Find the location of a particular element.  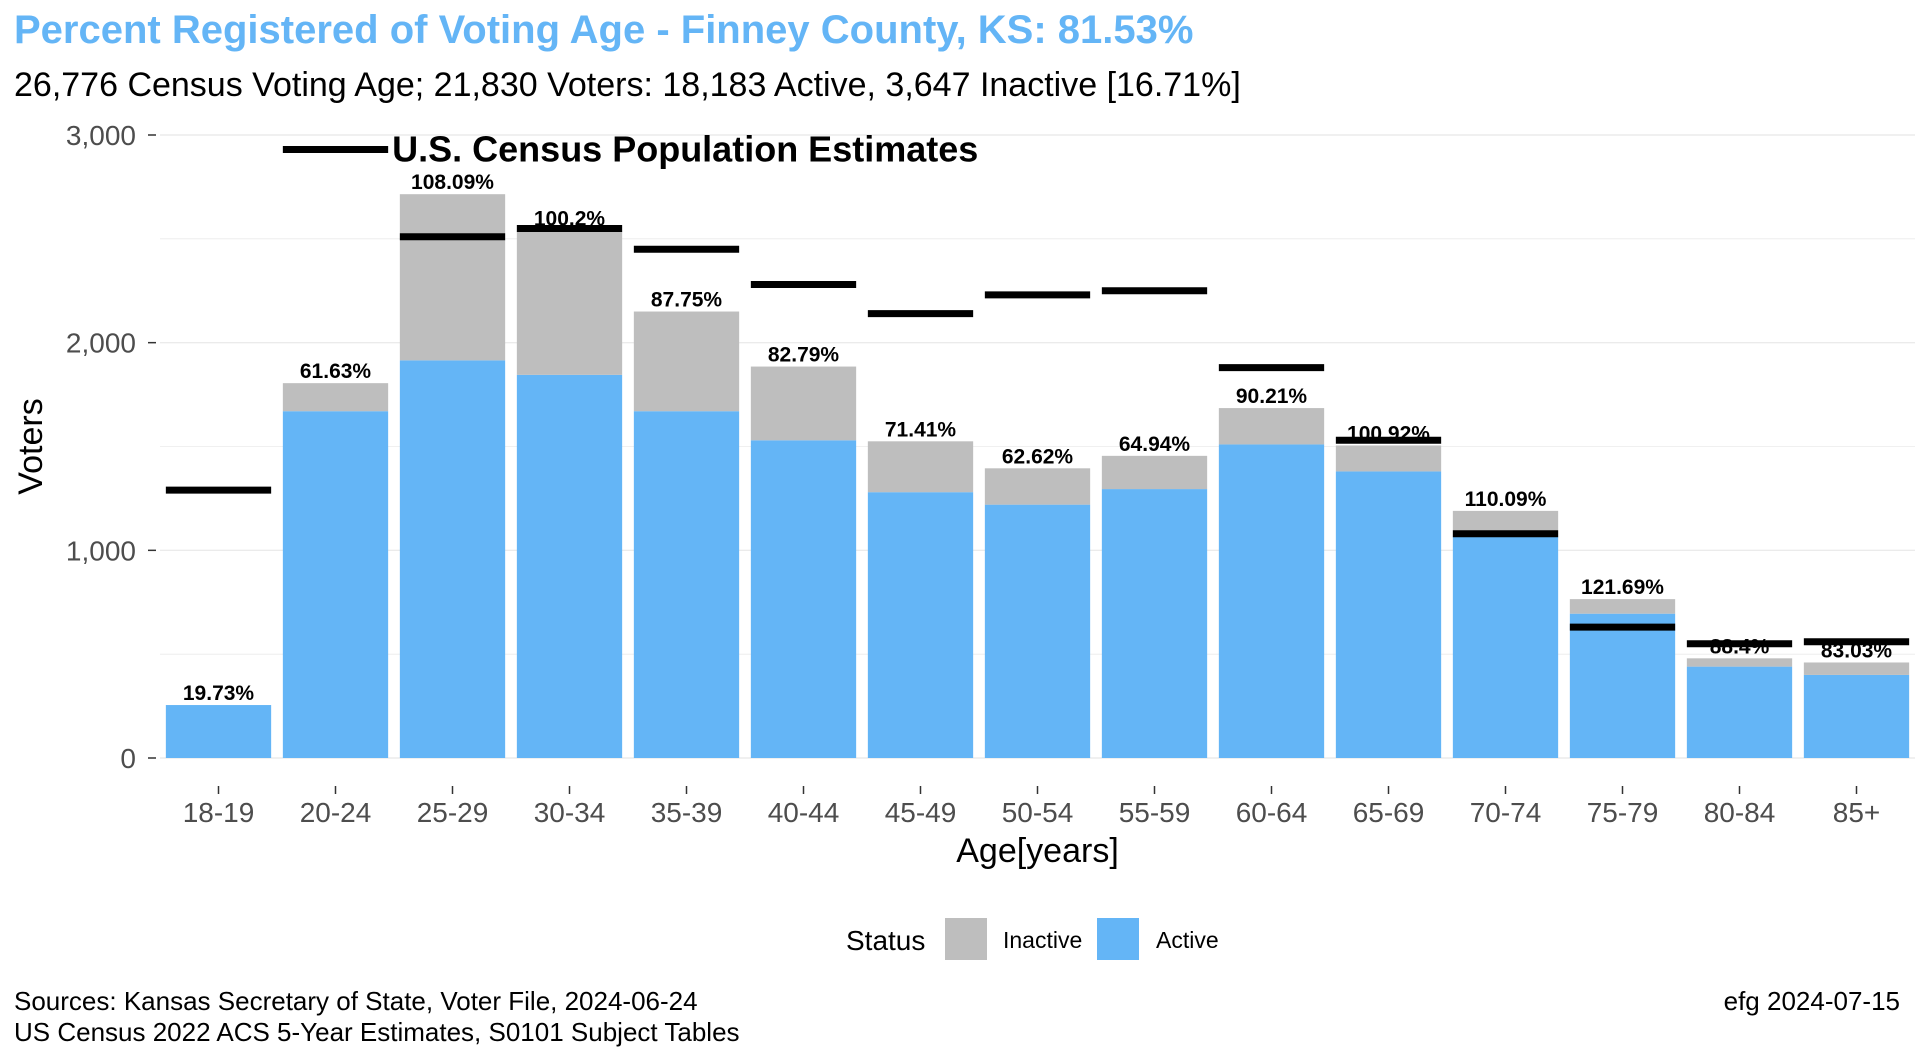

x-tick-label: 60-64 is located at coordinates (1272, 812).